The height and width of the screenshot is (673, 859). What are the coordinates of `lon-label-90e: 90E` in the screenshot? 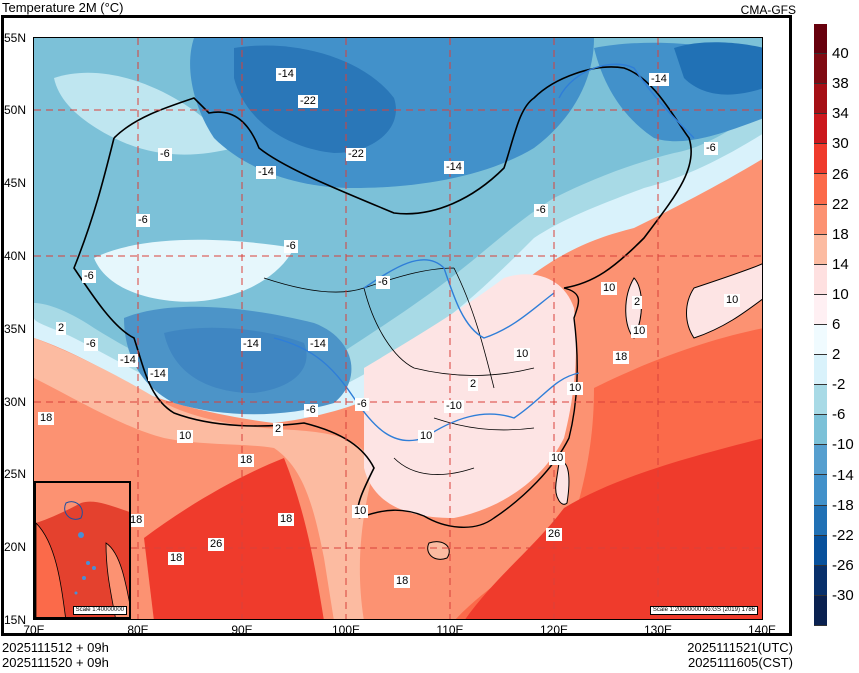 It's located at (242, 630).